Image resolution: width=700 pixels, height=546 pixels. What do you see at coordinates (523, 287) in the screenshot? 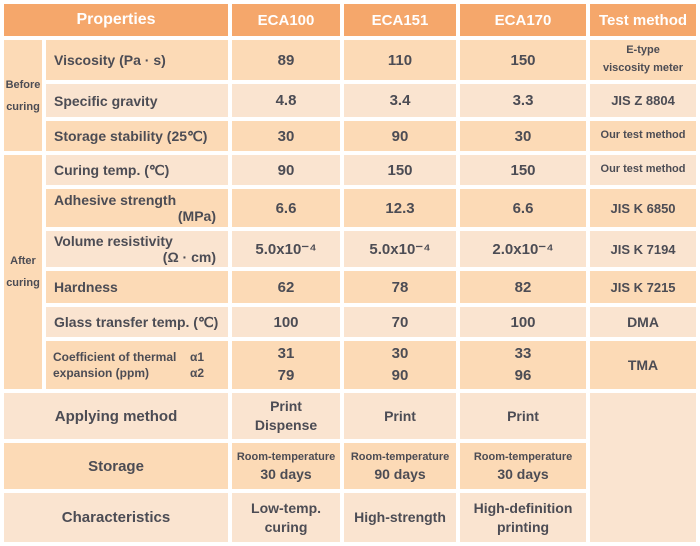
I see `value-hardness-eca170: 82` at bounding box center [523, 287].